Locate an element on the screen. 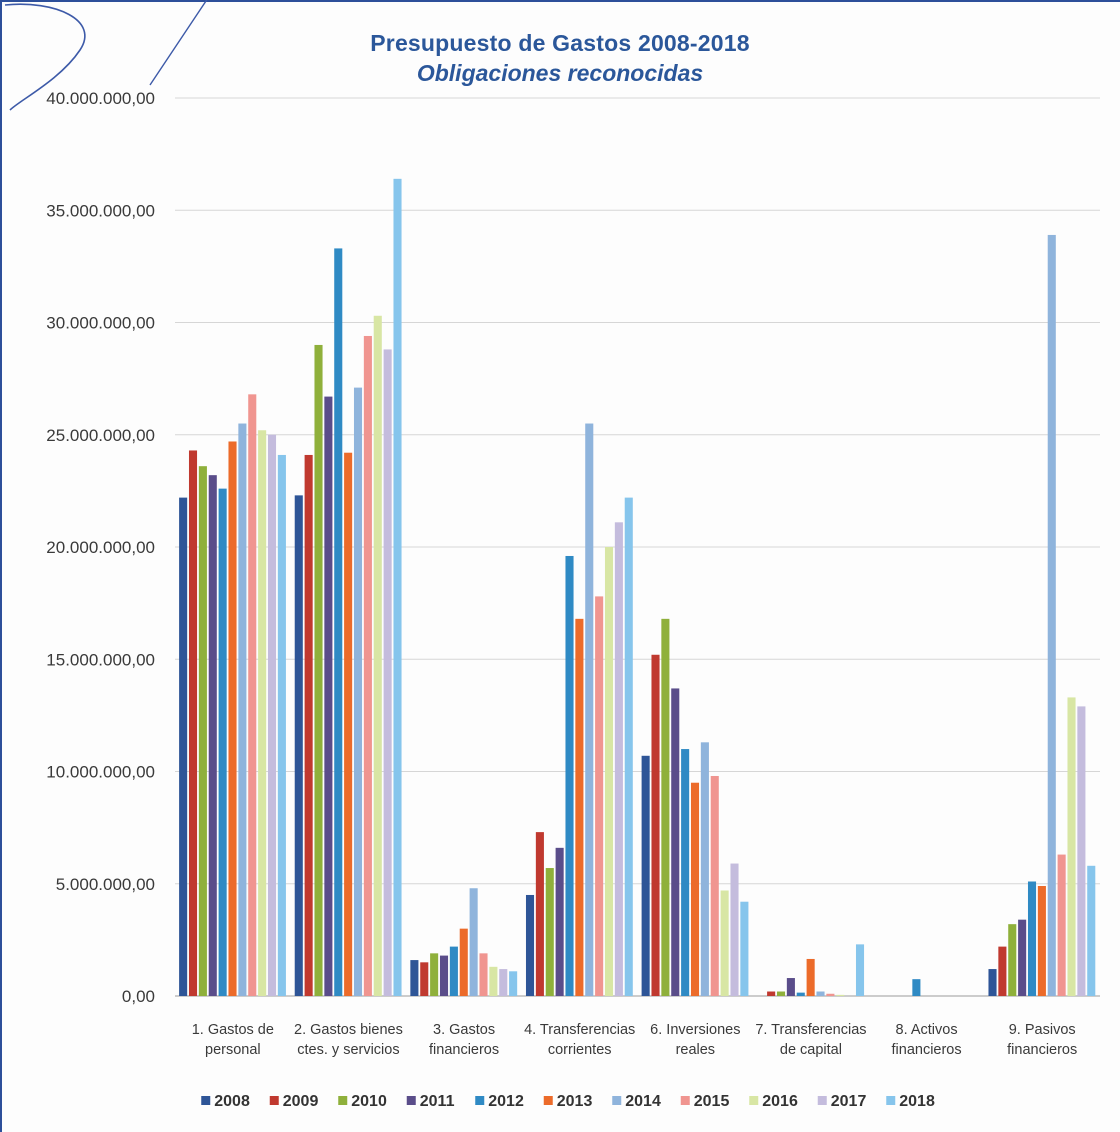 The height and width of the screenshot is (1132, 1120). legend-label: 2016 is located at coordinates (780, 1101).